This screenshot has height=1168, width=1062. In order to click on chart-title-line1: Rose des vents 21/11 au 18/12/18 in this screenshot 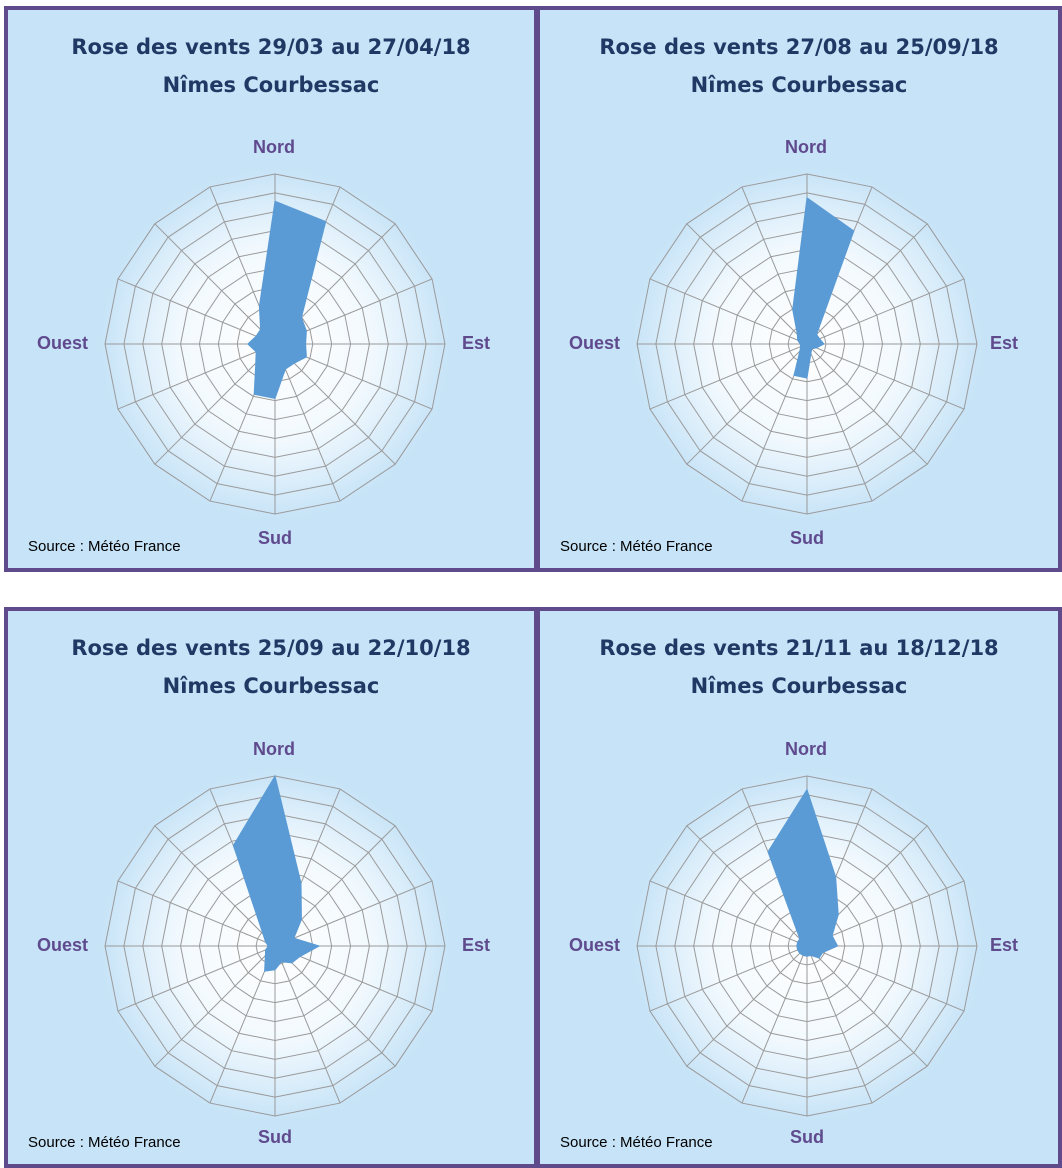, I will do `click(799, 648)`.